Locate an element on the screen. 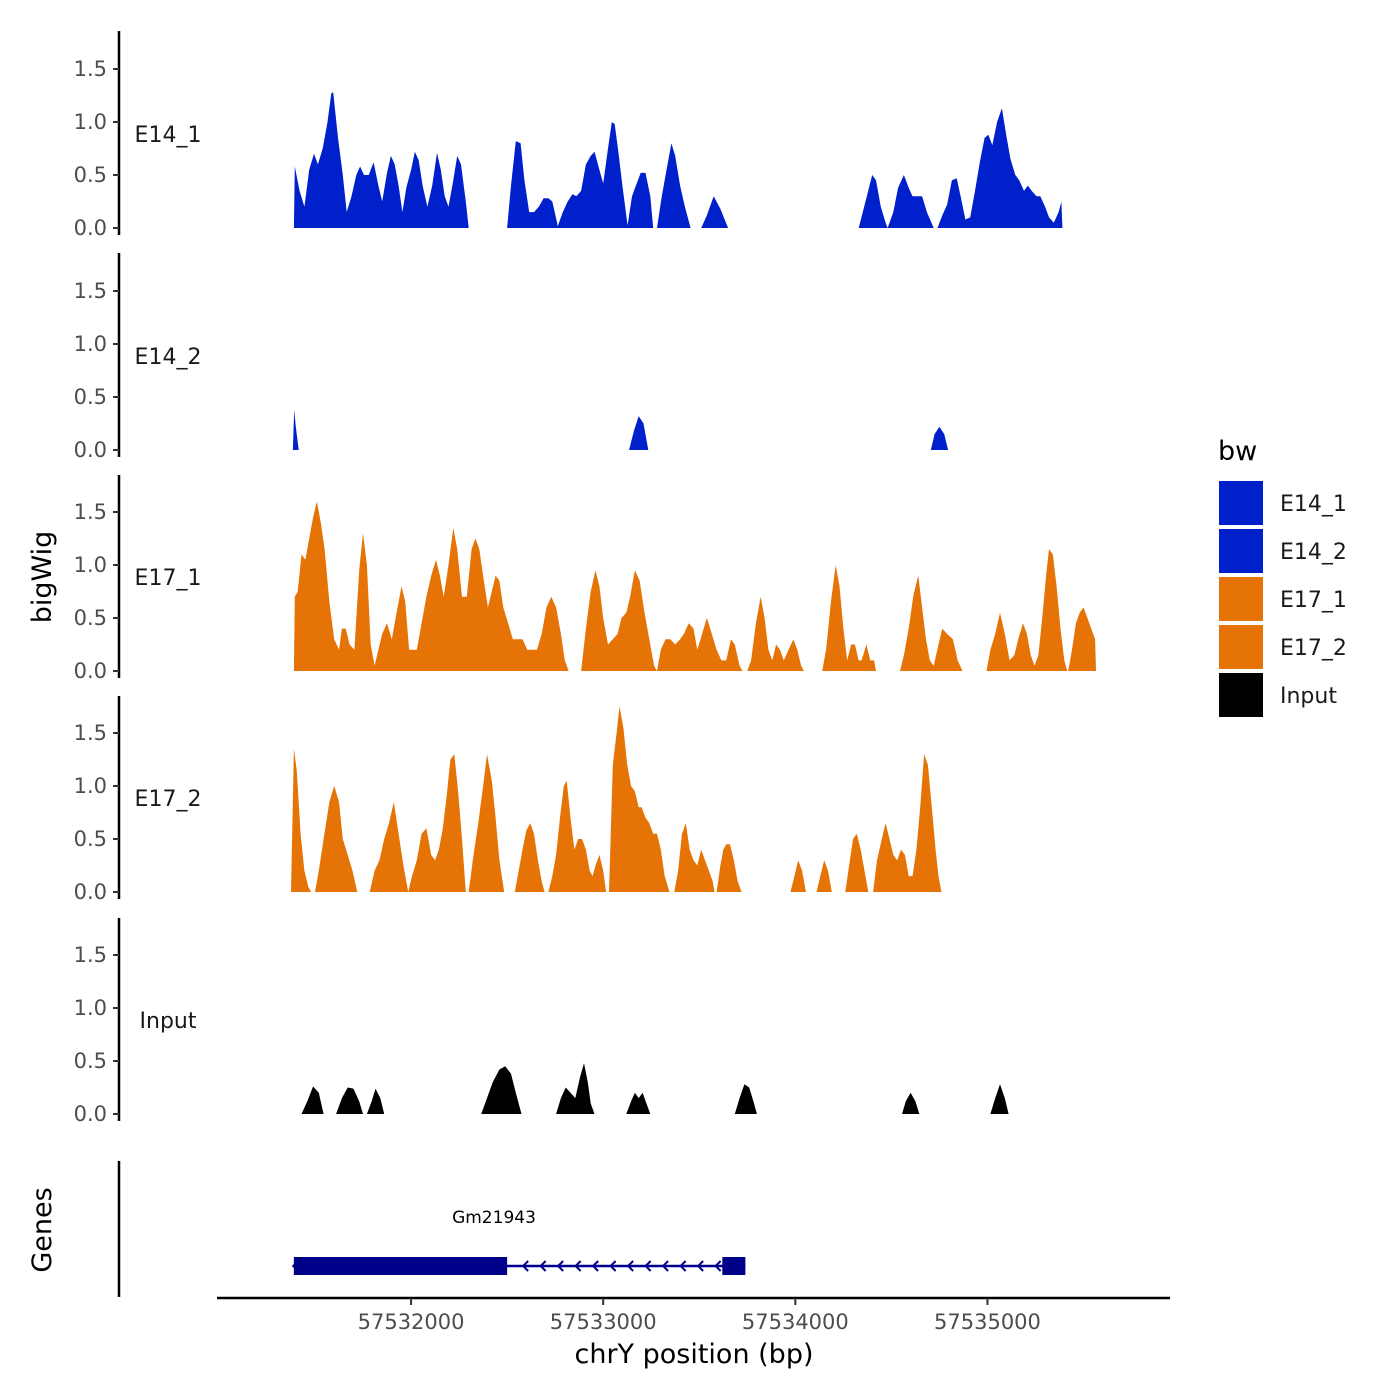 The height and width of the screenshot is (1400, 1400). y-axis-title: bigWig is located at coordinates (42, 577).